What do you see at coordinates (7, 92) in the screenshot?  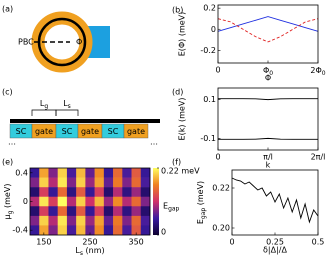 I see `panel-label: (c)` at bounding box center [7, 92].